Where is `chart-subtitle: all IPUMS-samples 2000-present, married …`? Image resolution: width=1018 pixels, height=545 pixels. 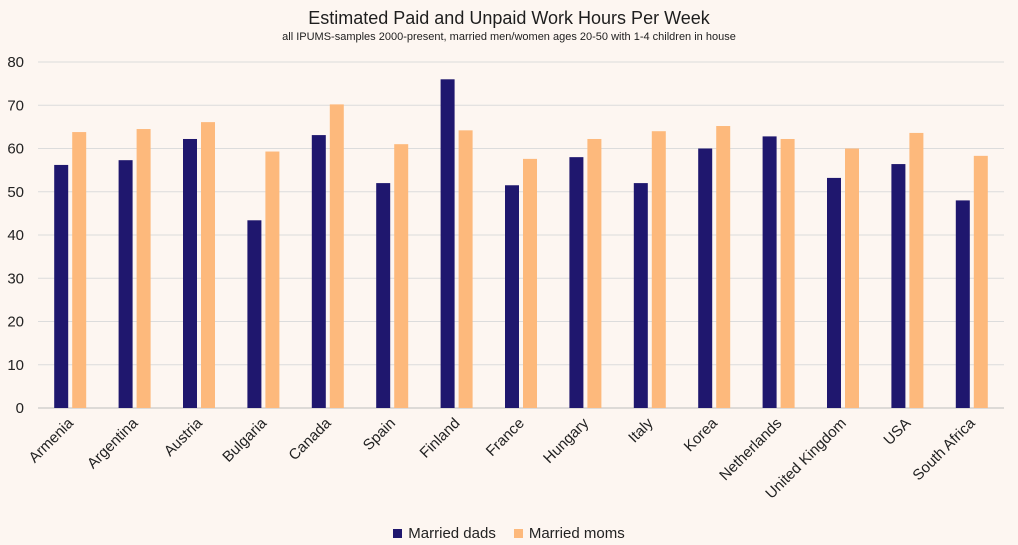 chart-subtitle: all IPUMS-samples 2000-present, married … is located at coordinates (509, 37).